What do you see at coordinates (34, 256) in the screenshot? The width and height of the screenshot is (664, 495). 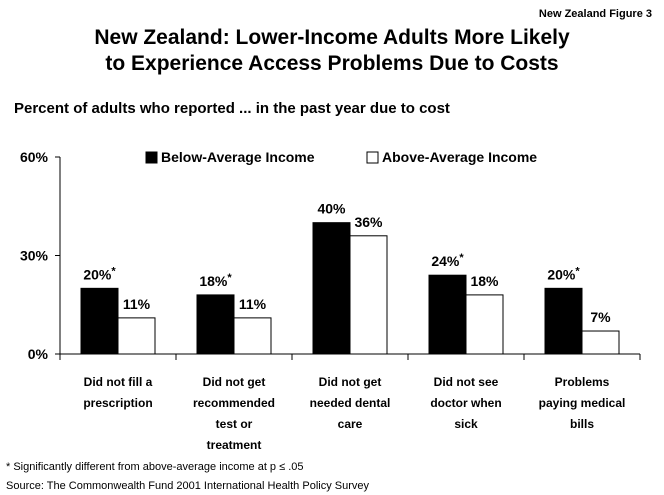 I see `y-tick-label: 30%` at bounding box center [34, 256].